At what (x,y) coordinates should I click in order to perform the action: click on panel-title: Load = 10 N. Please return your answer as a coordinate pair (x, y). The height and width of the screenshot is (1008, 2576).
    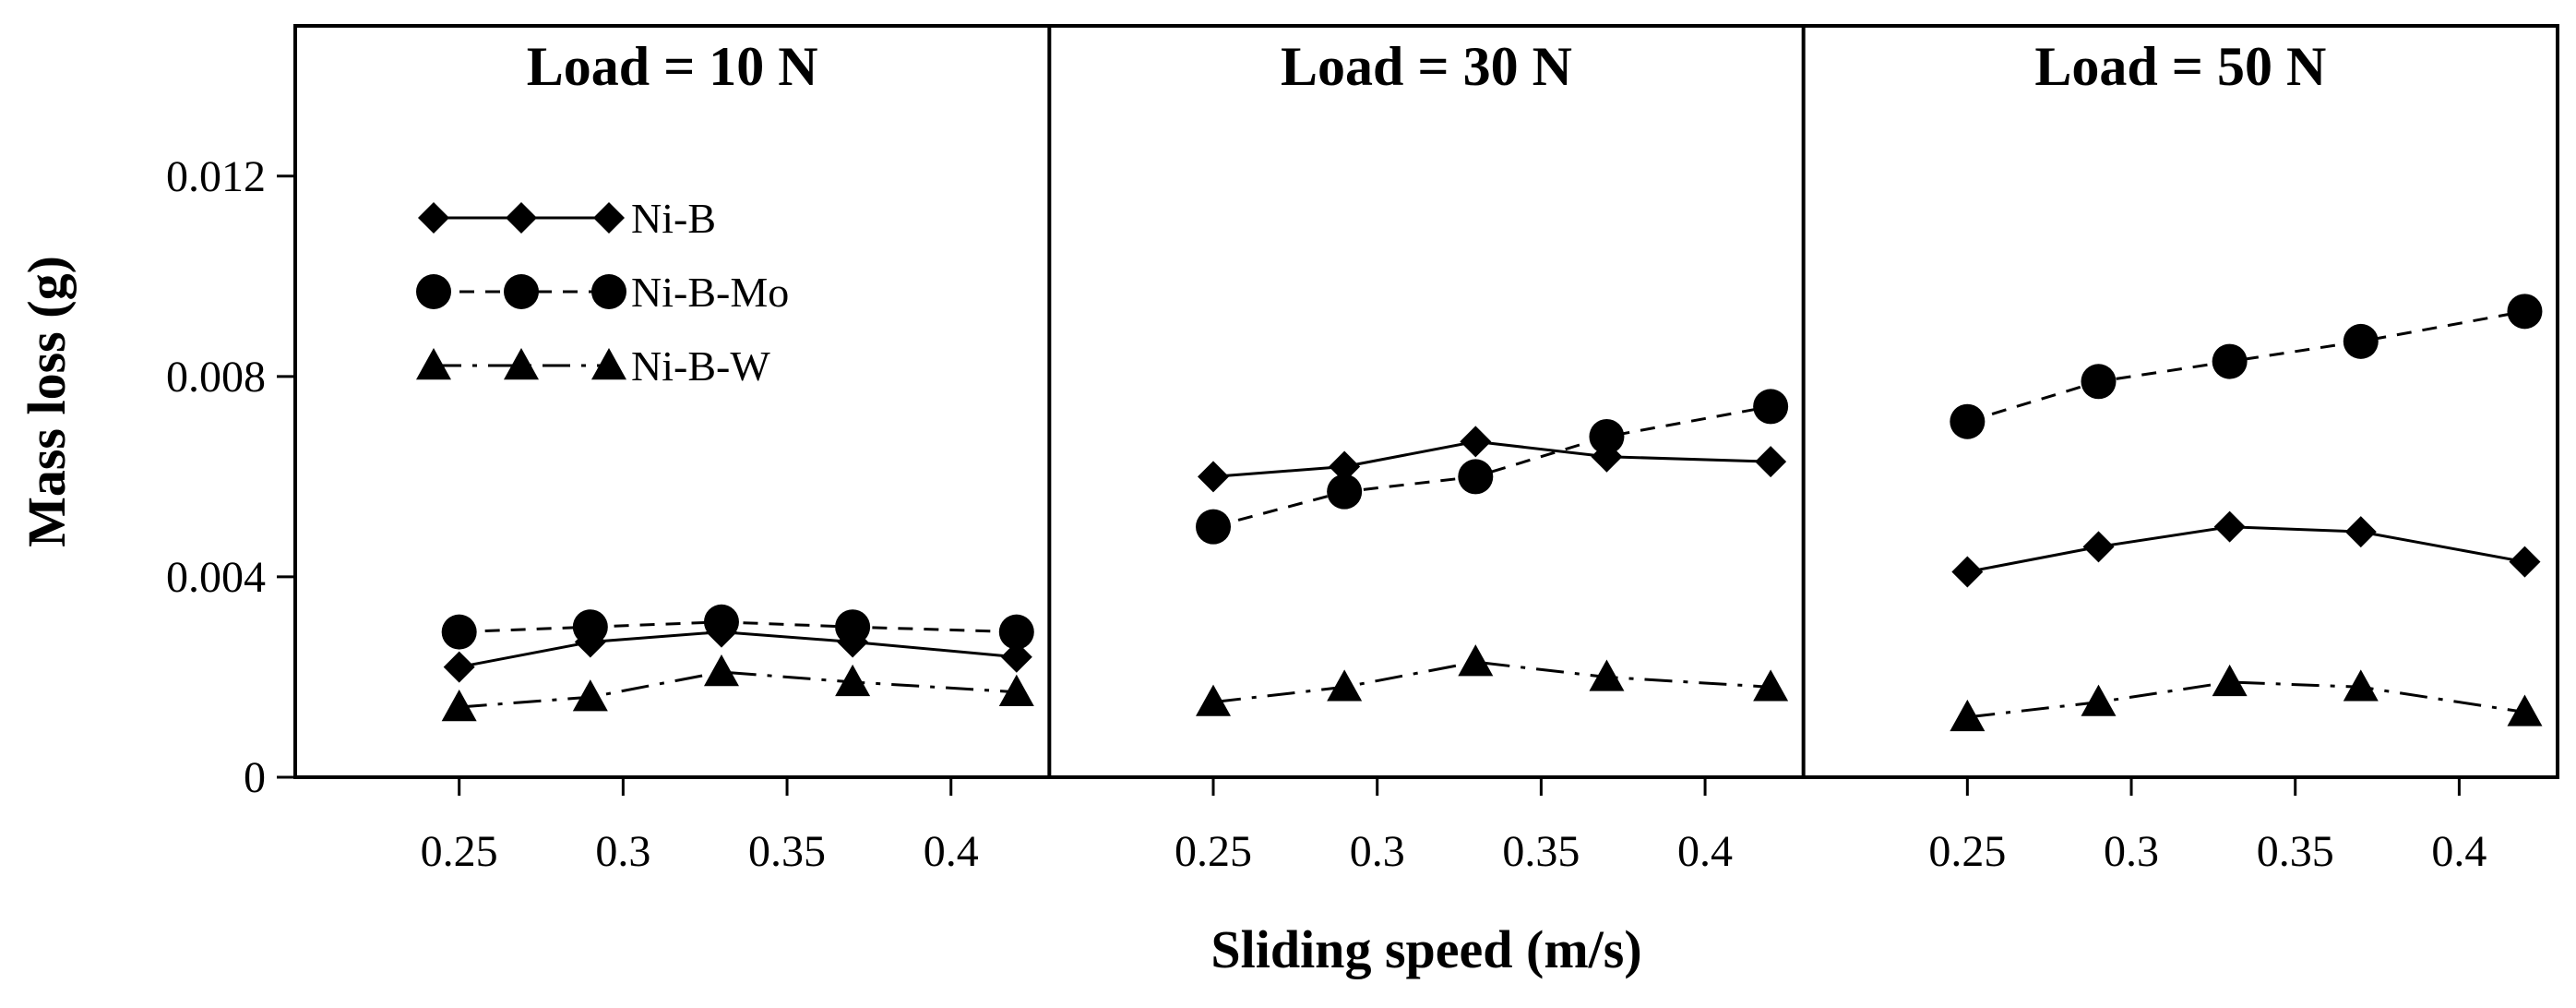
    Looking at the image, I should click on (672, 66).